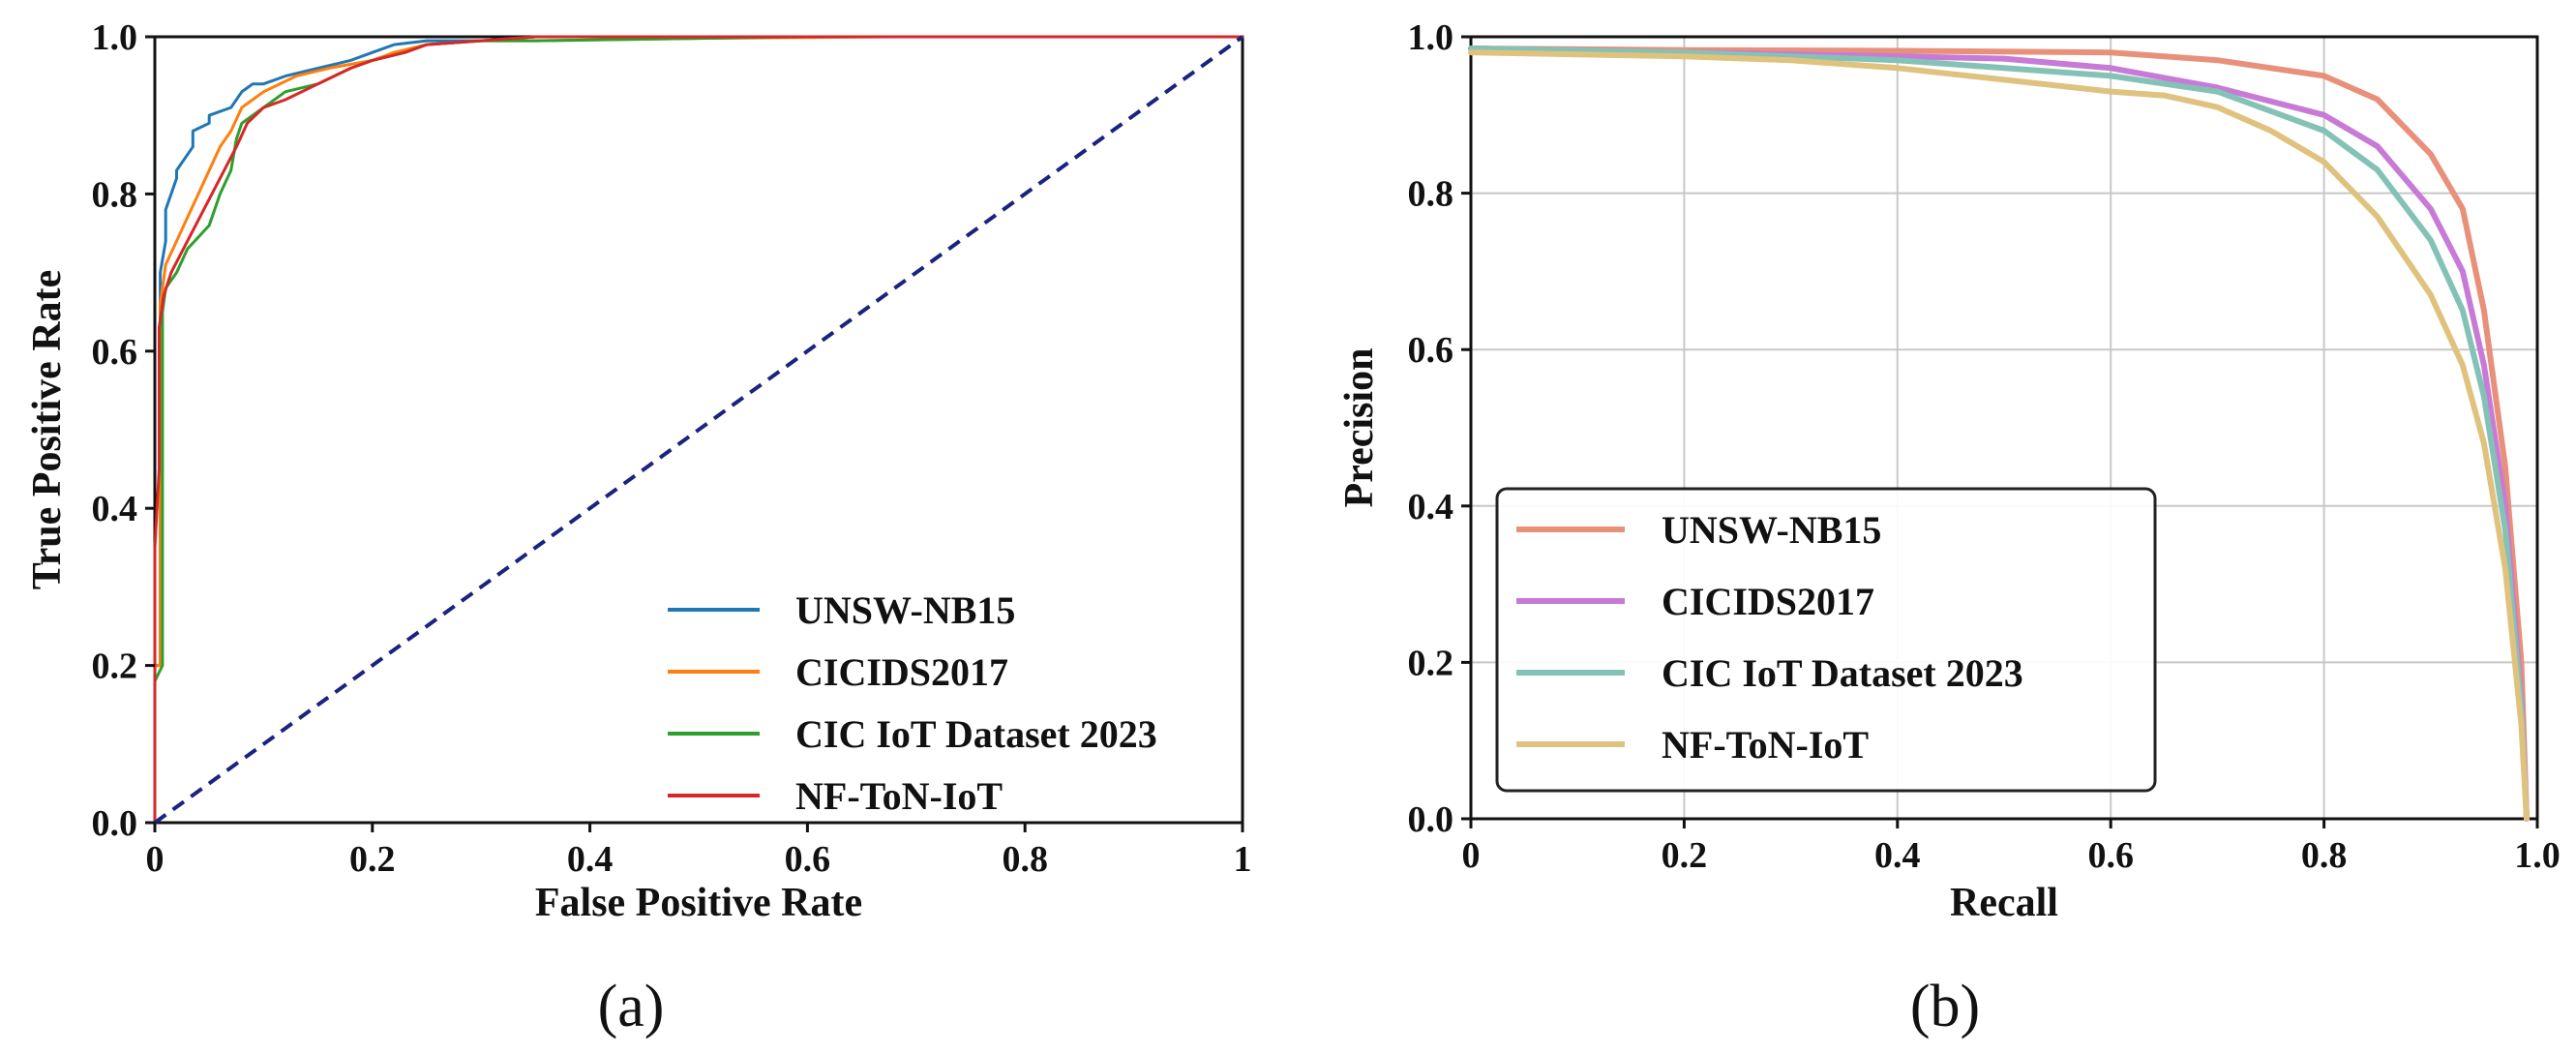  Describe the element at coordinates (901, 672) in the screenshot. I see `roc-legend-label: CICIDS2017` at that location.